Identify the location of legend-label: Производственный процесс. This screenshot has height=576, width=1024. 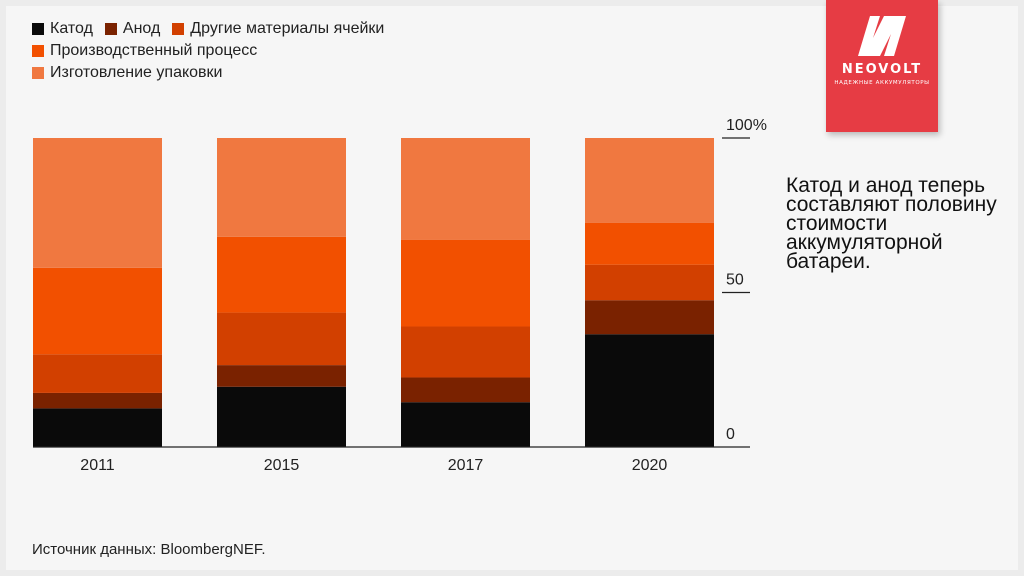
(154, 50).